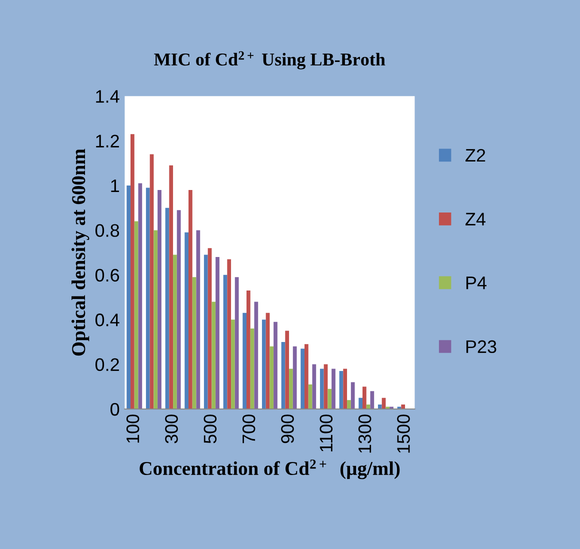 The width and height of the screenshot is (580, 549). What do you see at coordinates (476, 283) in the screenshot?
I see `legend-label: P4` at bounding box center [476, 283].